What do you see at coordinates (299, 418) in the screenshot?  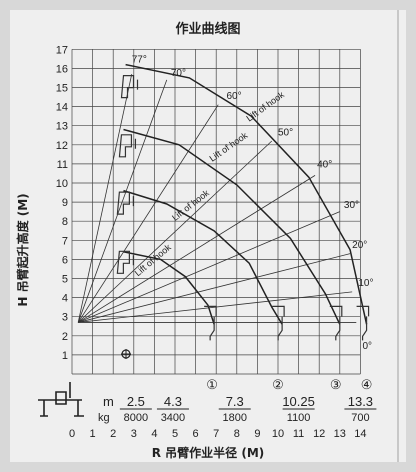 I see `load-weight: 1100` at bounding box center [299, 418].